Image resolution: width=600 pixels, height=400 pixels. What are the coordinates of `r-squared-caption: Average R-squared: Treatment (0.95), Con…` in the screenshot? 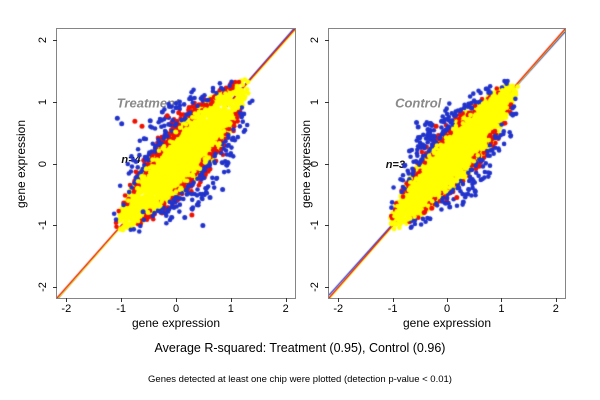 It's located at (300, 348).